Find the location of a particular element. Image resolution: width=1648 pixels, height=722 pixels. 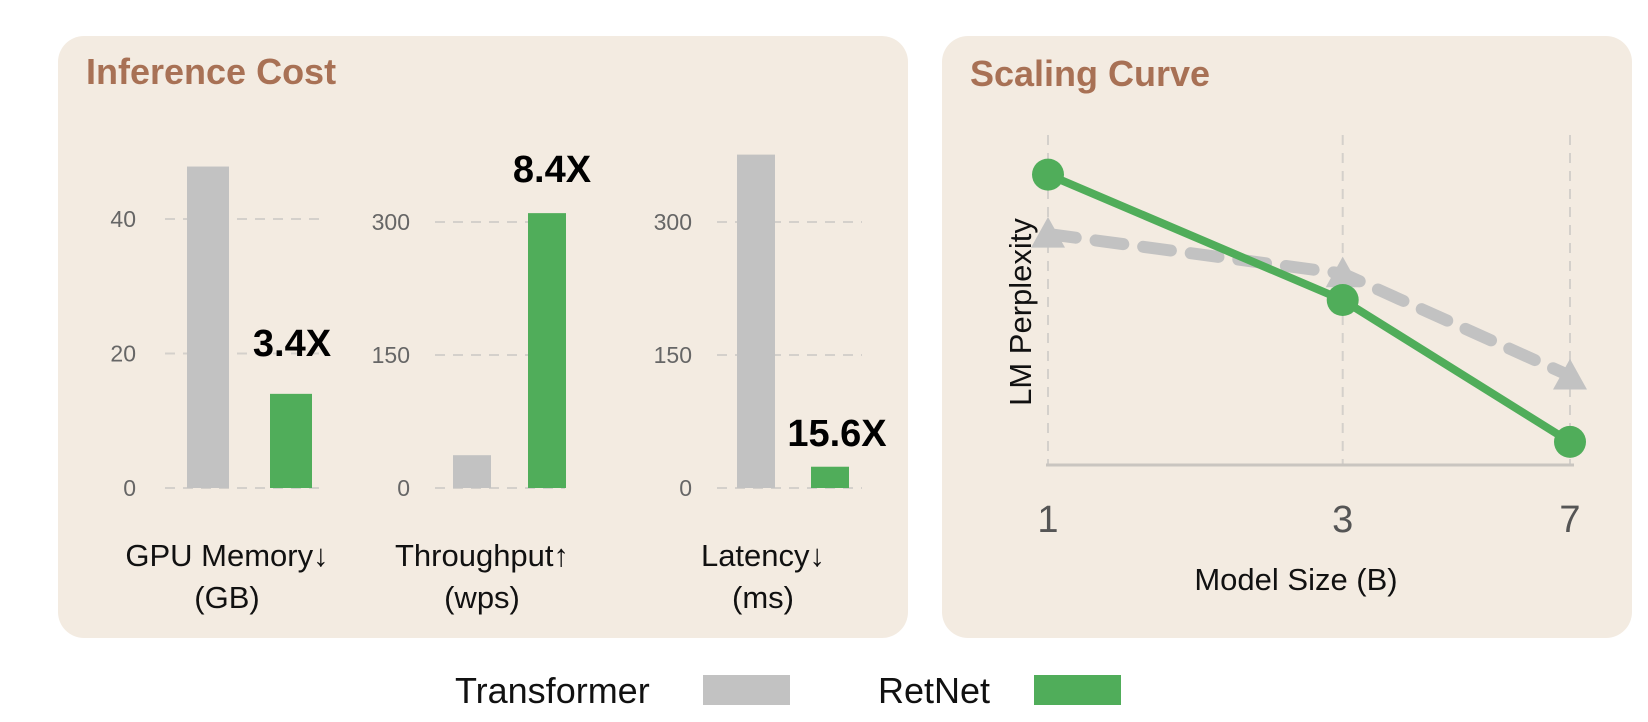

legend-transformer-label: Transformer is located at coordinates (552, 690).